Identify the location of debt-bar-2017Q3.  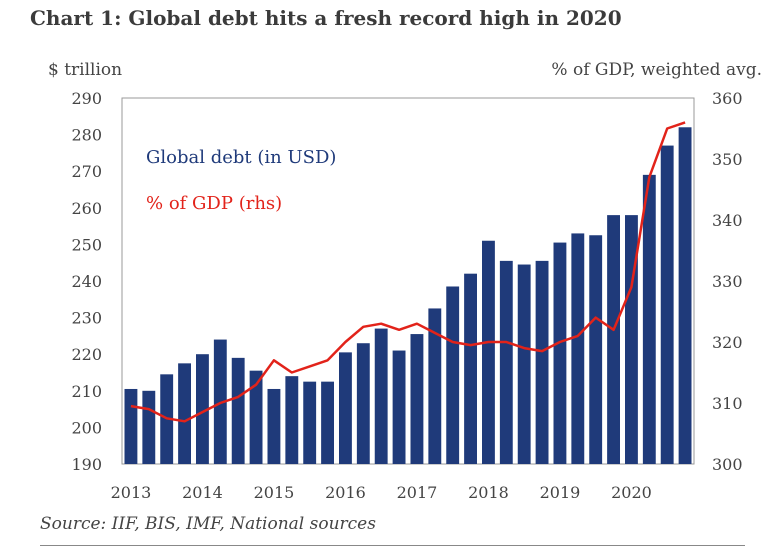
(453, 375).